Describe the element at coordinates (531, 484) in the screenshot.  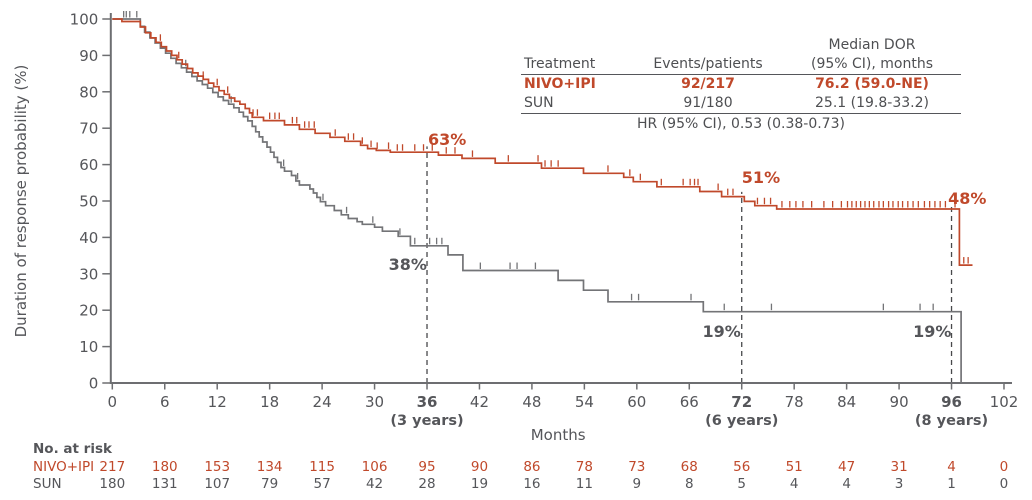
I see `at-risk-count-sun-48: 16` at that location.